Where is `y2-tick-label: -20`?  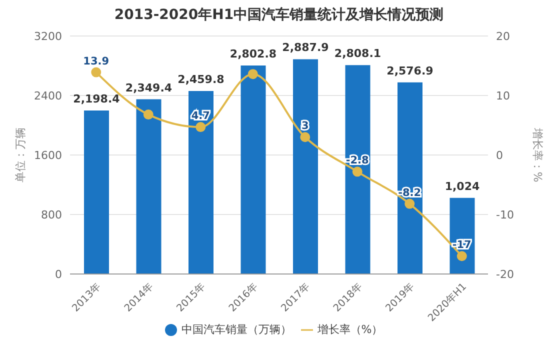
y2-tick-label: -20 is located at coordinates (505, 274).